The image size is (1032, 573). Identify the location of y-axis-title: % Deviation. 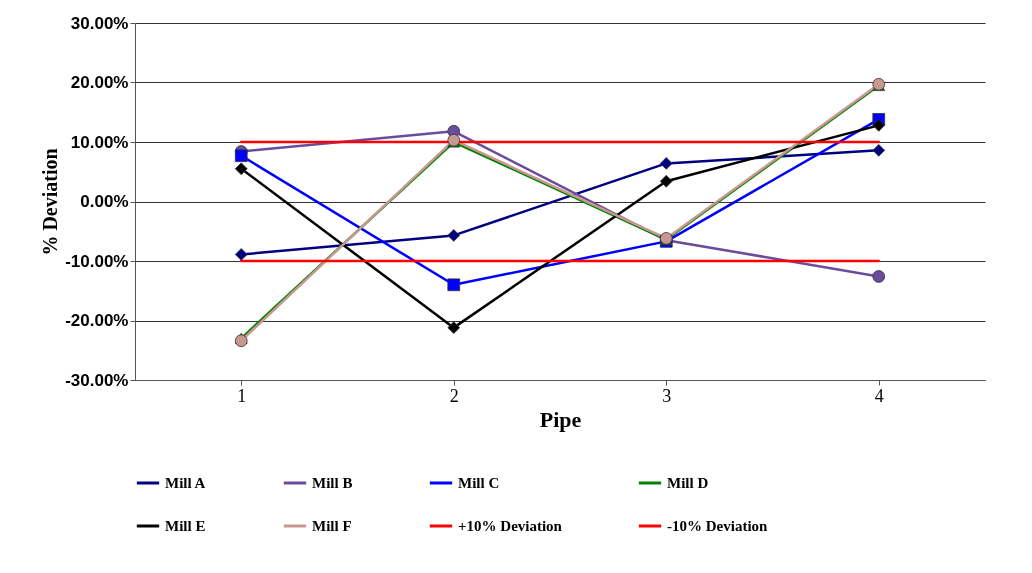
(50, 202).